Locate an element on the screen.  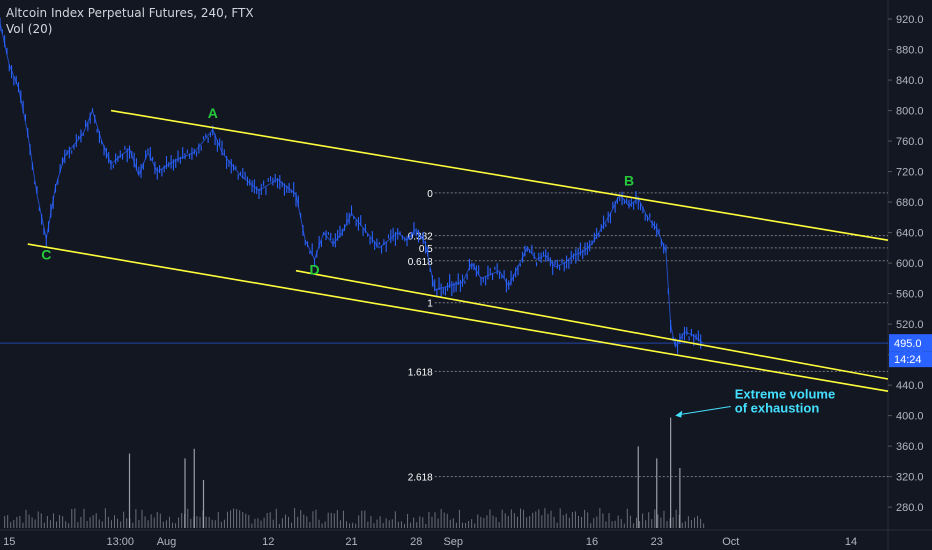
fib-level-label: 1.618 is located at coordinates (420, 372).